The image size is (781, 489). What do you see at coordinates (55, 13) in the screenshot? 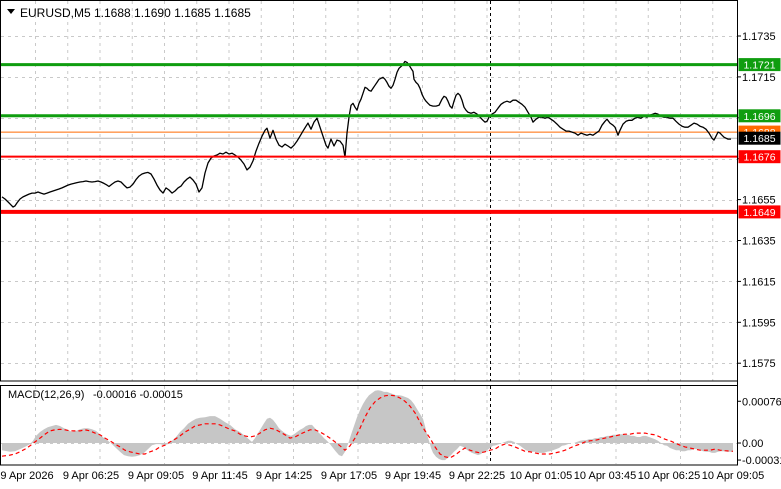
I see `symbol-period-label: EURUSD,M5` at bounding box center [55, 13].